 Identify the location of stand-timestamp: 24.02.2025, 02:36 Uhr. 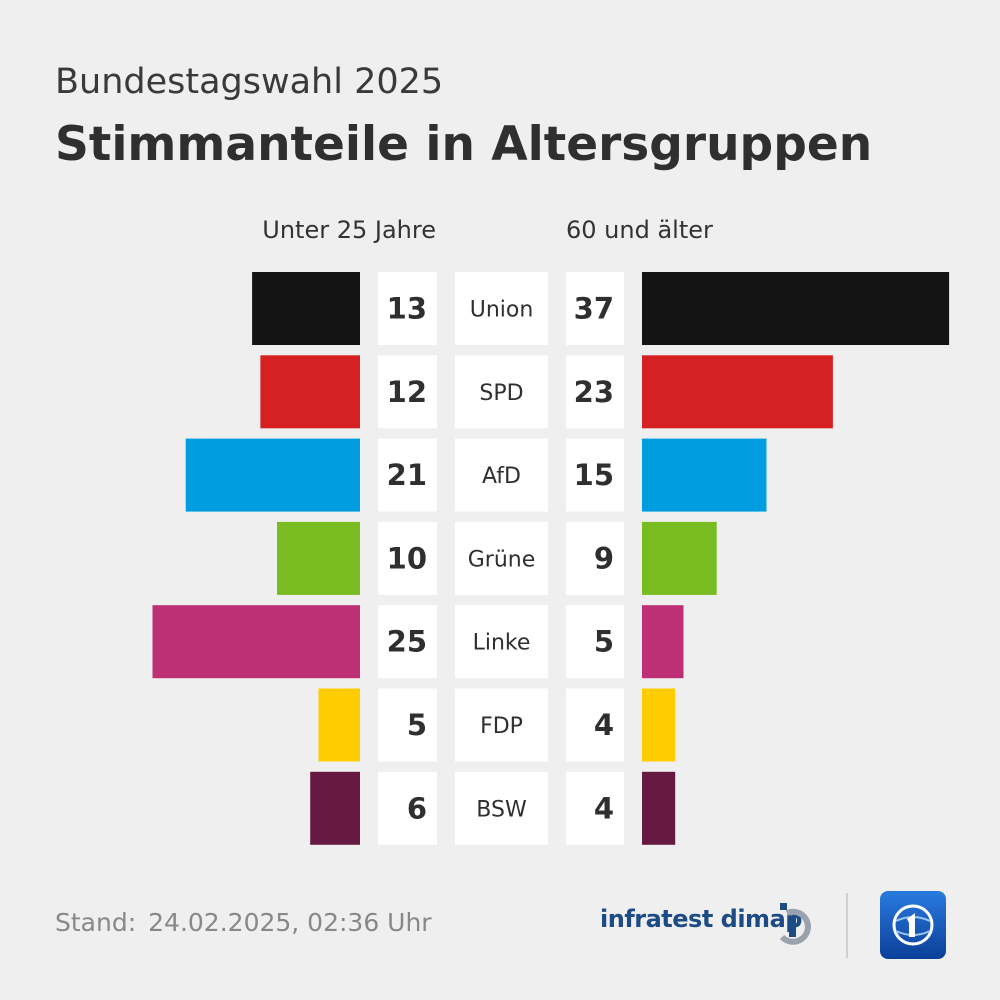
(290, 922).